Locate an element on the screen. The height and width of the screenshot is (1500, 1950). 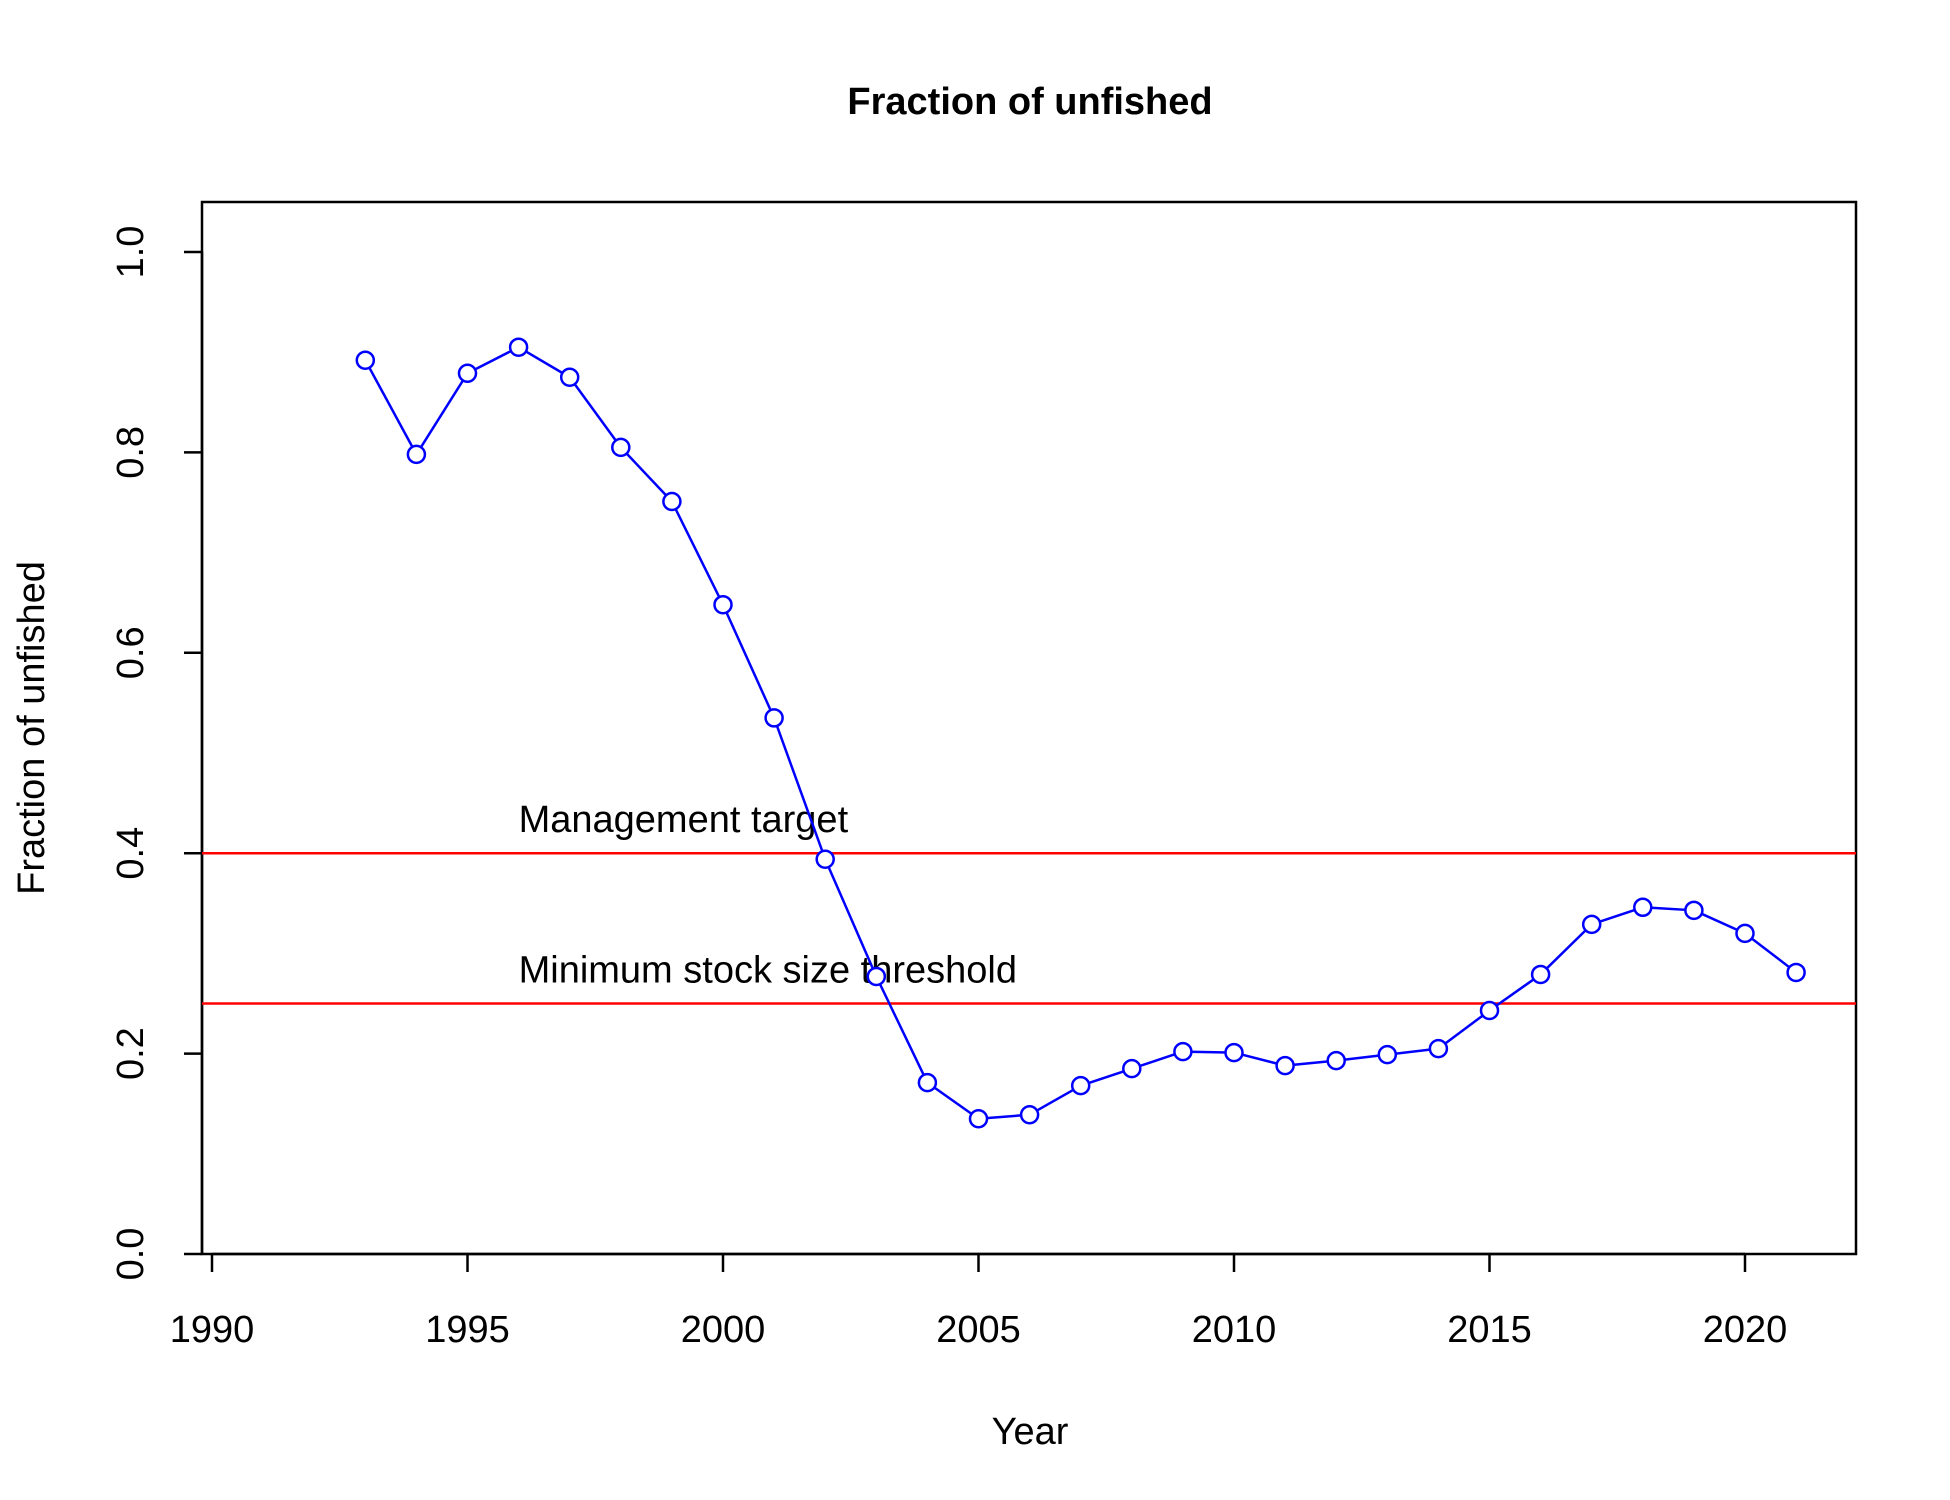
y-axis-label: Fraction of unfished is located at coordinates (32, 728).